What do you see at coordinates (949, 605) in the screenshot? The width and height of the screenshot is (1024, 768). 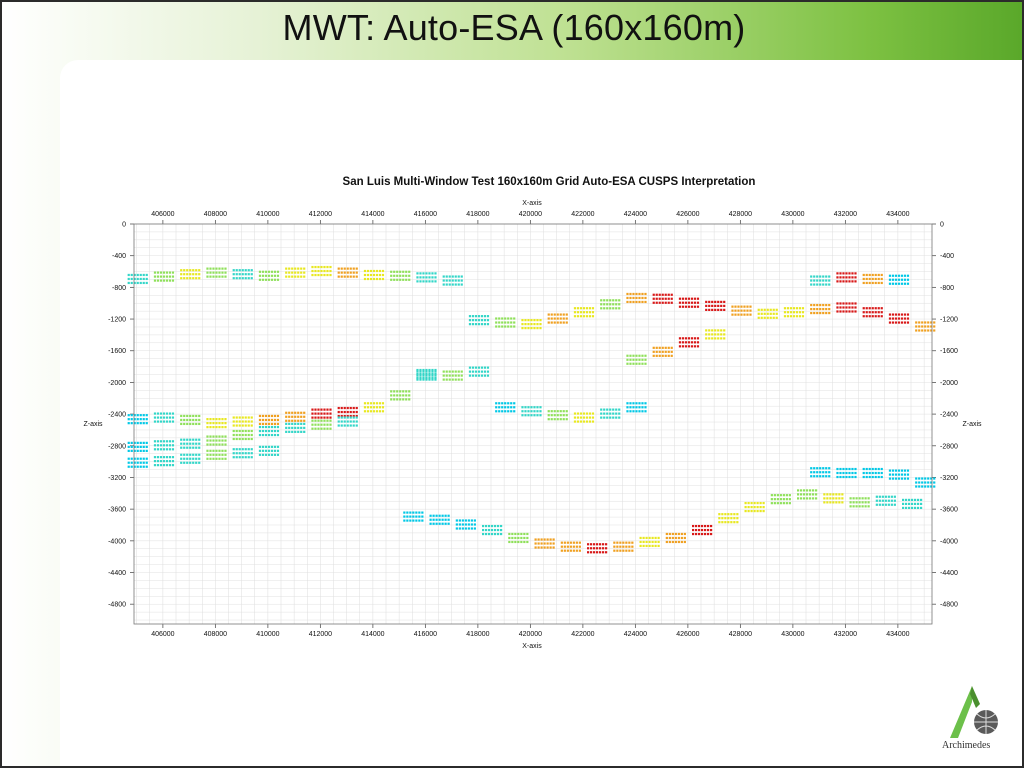 I see `y-tick-label-right: -4800` at bounding box center [949, 605].